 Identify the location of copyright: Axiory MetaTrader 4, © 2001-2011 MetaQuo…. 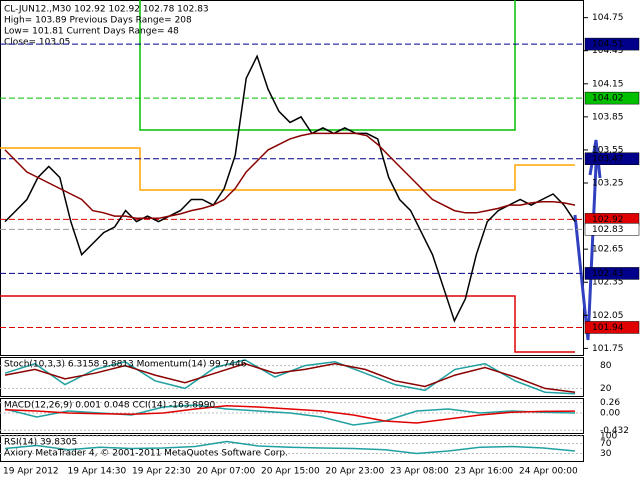
(146, 454).